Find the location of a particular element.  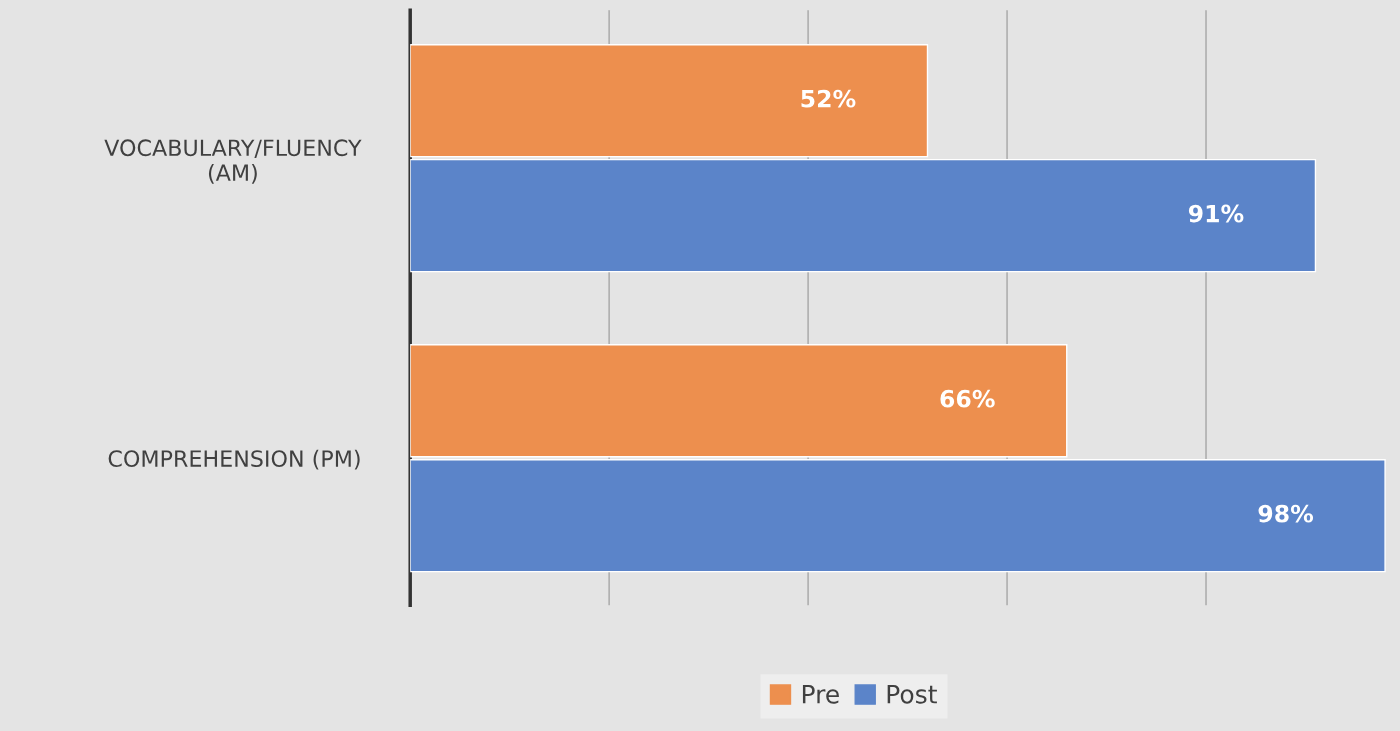

data-label: 98% is located at coordinates (1286, 513).